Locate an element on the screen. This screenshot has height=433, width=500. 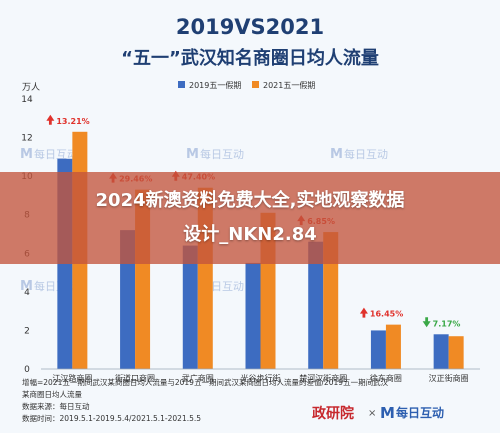
overlay-title: 2024新澳资料免费大全,实地观察数据 is located at coordinates (250, 200).